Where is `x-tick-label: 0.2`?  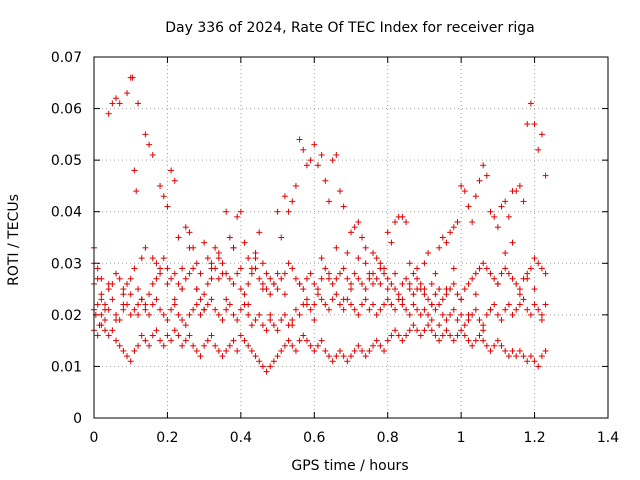 x-tick-label: 0.2 is located at coordinates (167, 438).